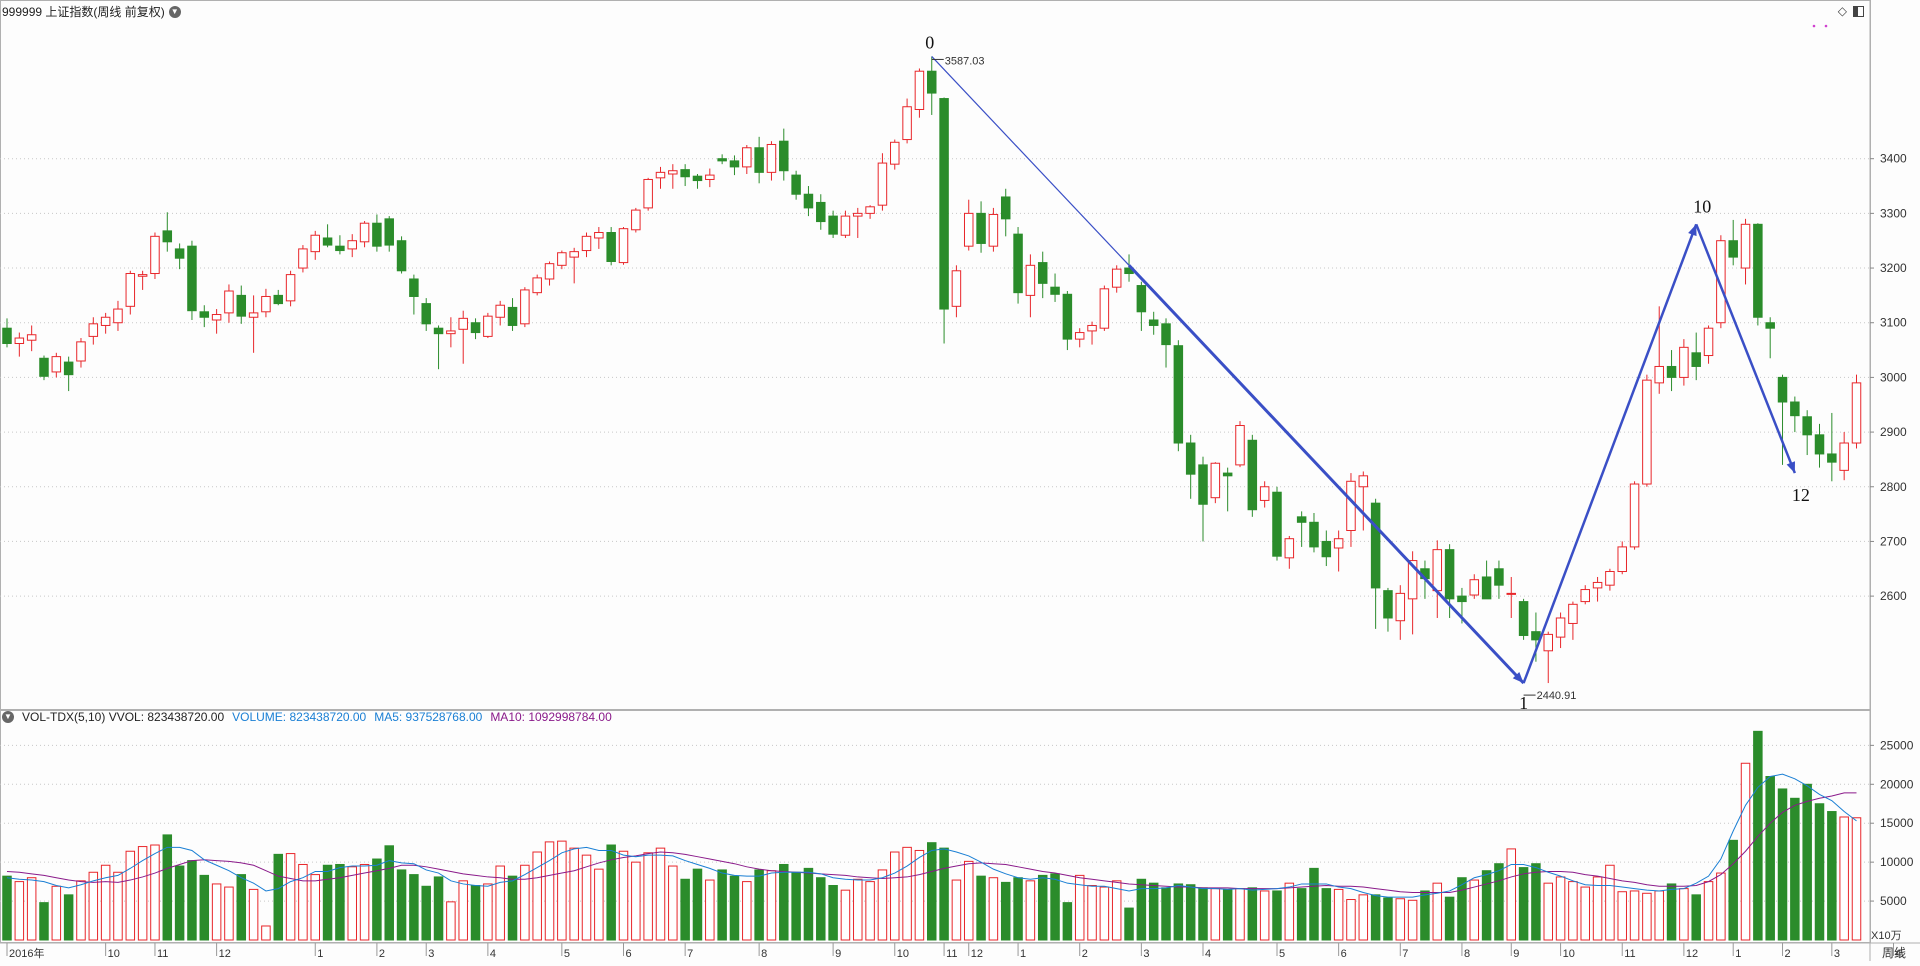 The image size is (1920, 966). Describe the element at coordinates (1893, 901) in the screenshot. I see `volume-tick-label: 5000` at that location.